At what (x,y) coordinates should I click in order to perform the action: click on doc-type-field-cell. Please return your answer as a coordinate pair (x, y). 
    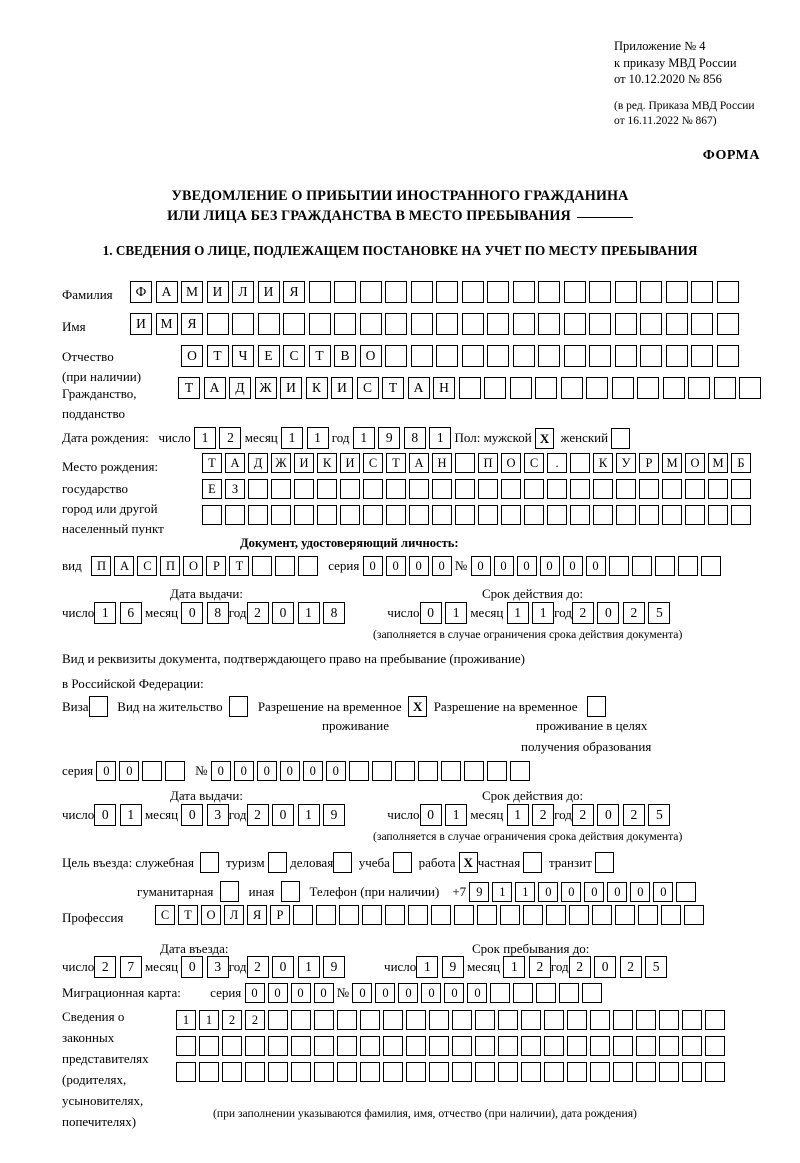
    Looking at the image, I should click on (308, 566).